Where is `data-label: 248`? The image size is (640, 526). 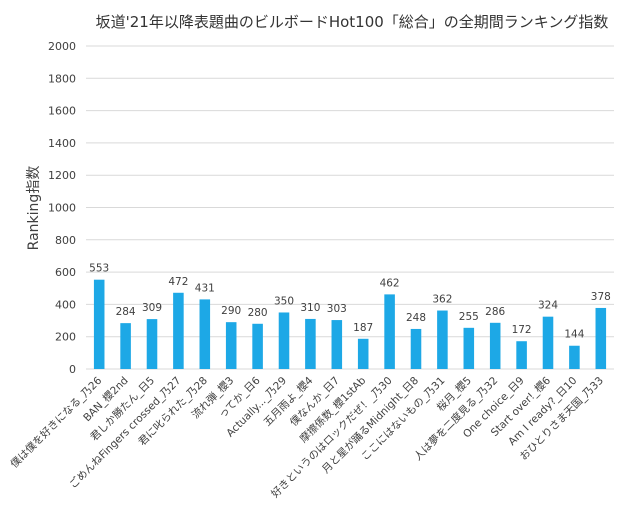 data-label: 248 is located at coordinates (416, 318).